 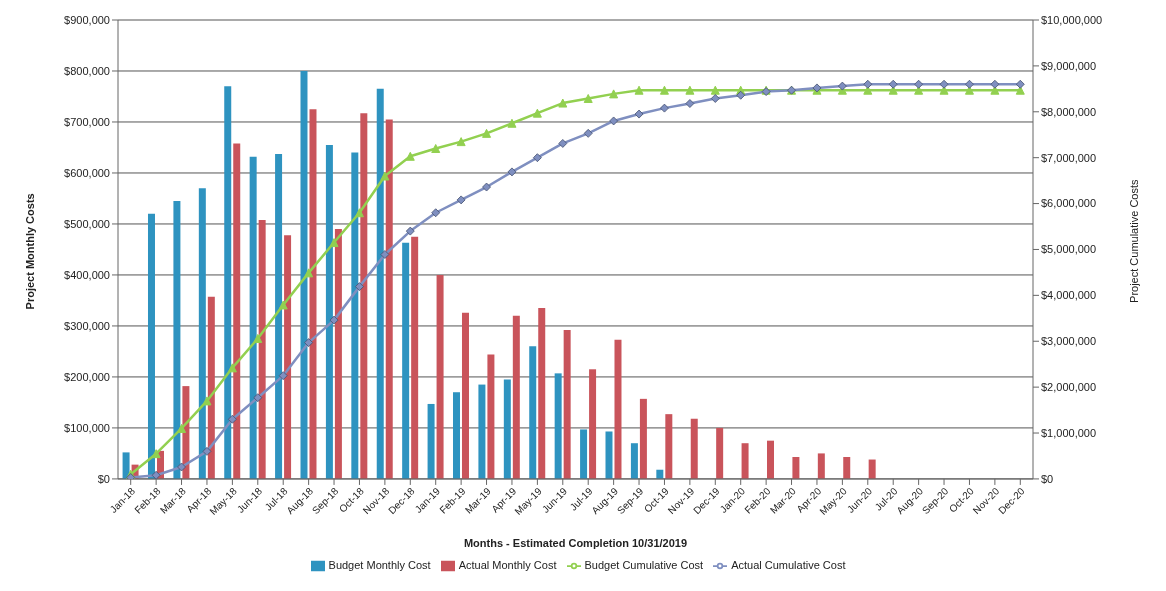 What do you see at coordinates (1069, 65) in the screenshot?
I see `y2-tick-label: $9,000,000` at bounding box center [1069, 65].